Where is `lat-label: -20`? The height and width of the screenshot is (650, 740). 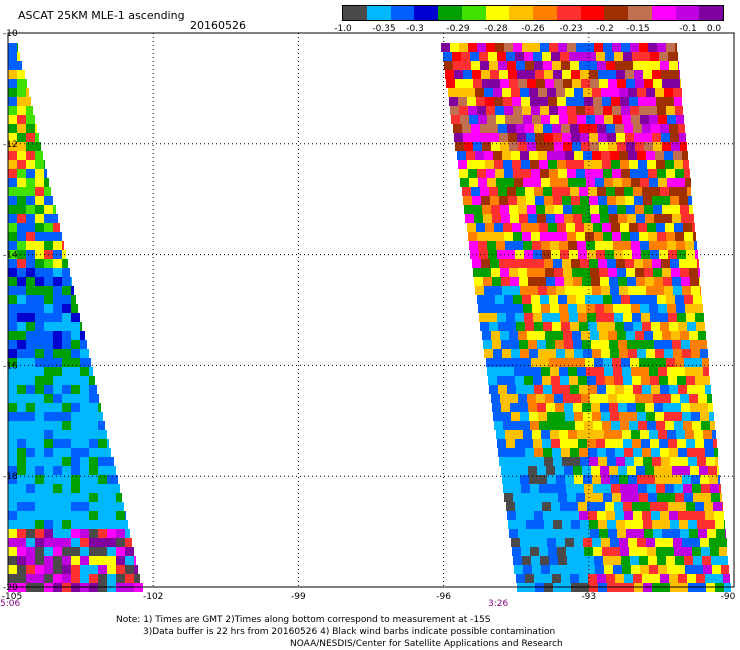 lat-label: -20 is located at coordinates (10, 588).